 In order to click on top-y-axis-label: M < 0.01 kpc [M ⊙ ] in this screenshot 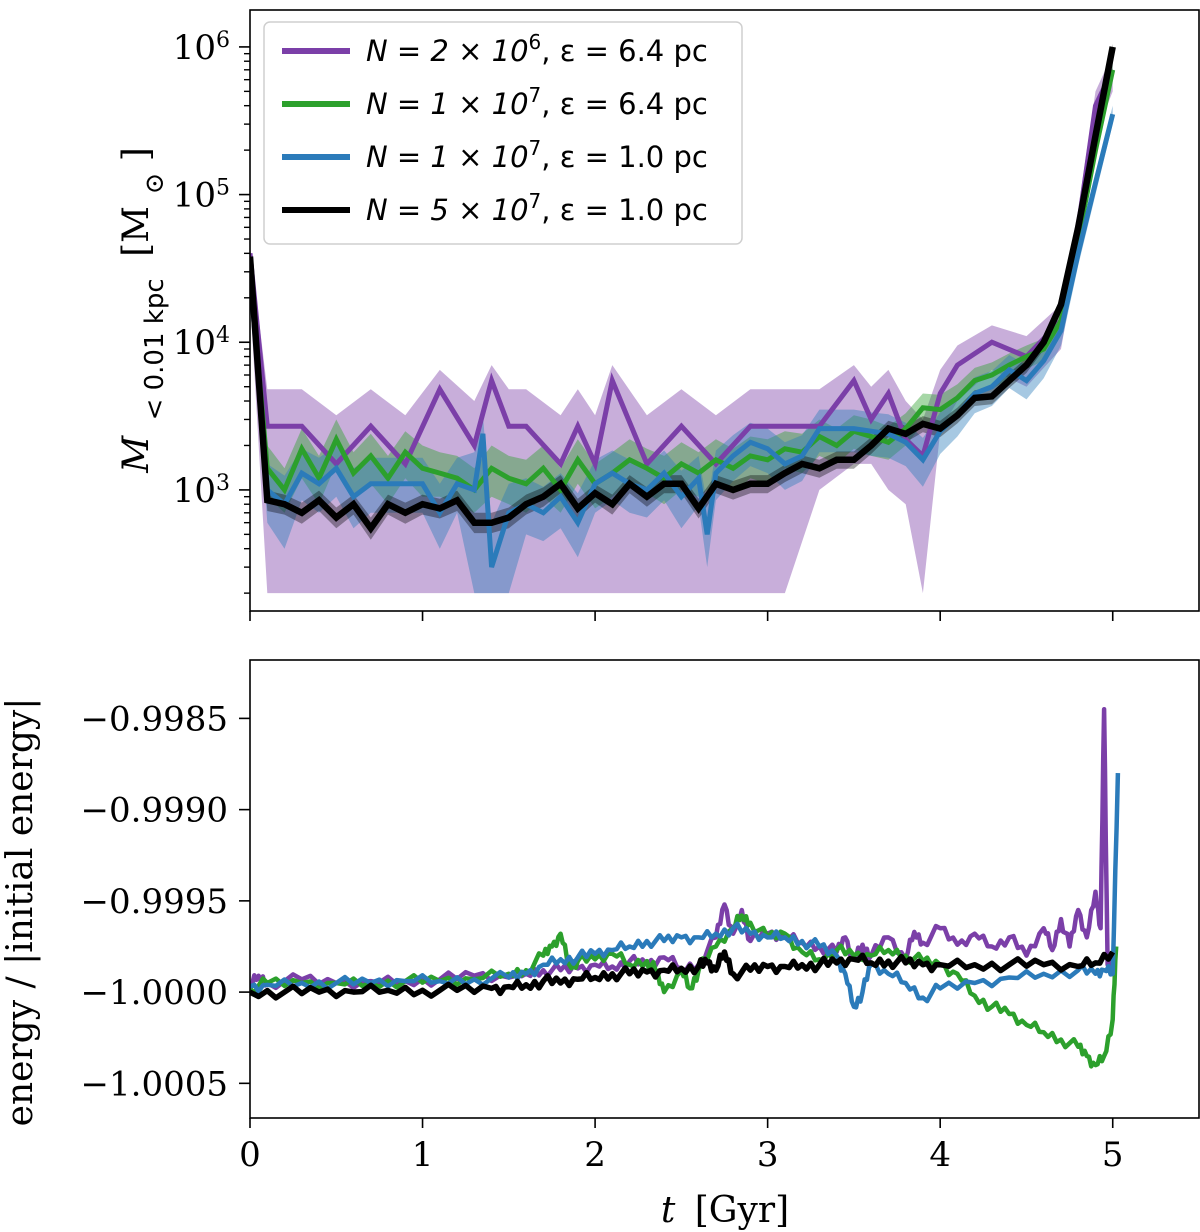, I will do `click(143, 310)`.